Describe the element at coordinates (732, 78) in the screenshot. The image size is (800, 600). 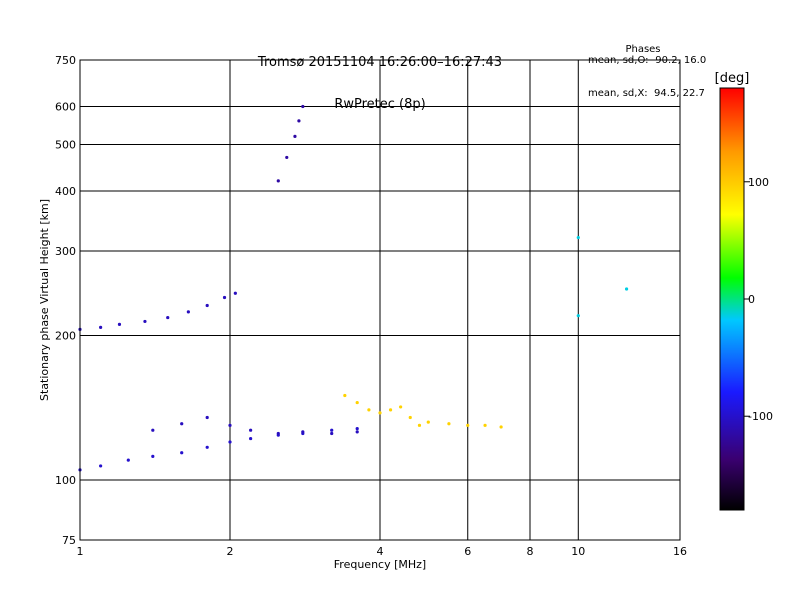
I see `colorbar-label: [deg]` at that location.